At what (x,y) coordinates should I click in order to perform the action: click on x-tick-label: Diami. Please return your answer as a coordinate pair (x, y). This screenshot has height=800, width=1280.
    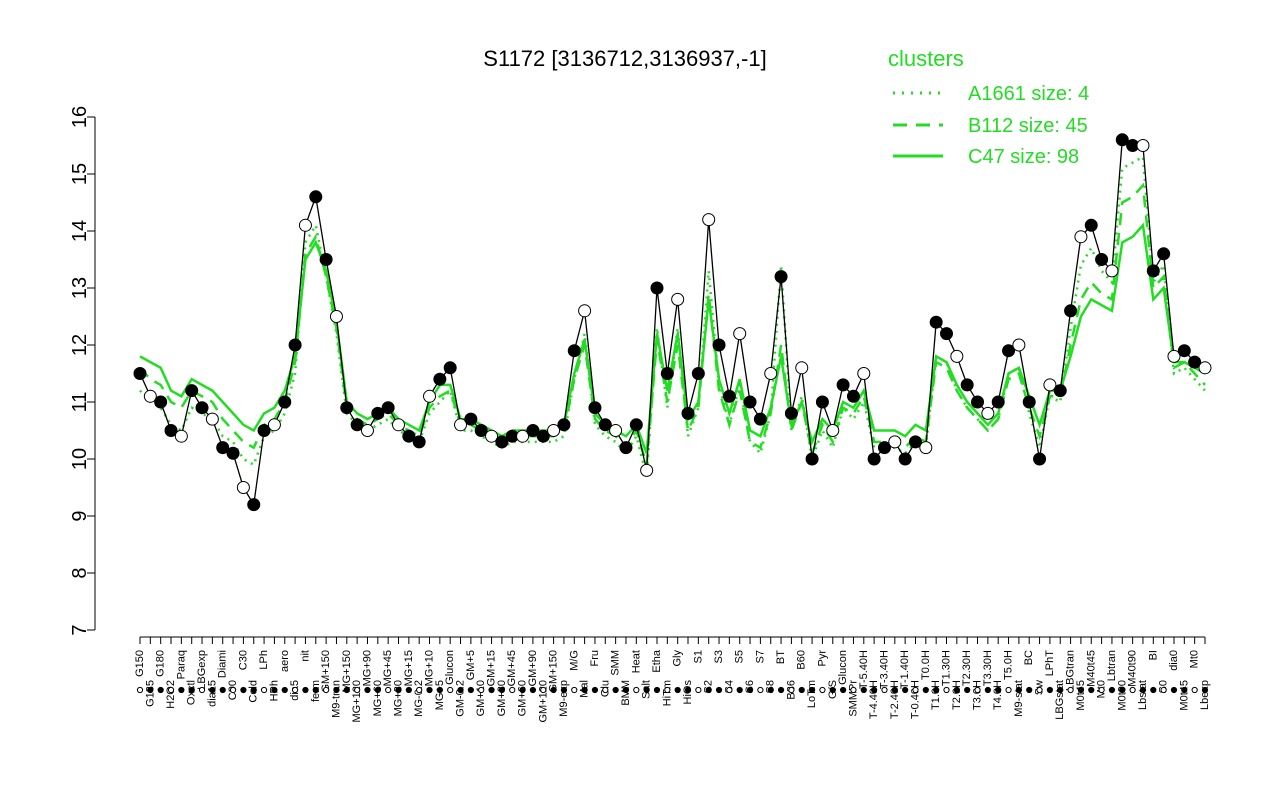
    Looking at the image, I should click on (223, 664).